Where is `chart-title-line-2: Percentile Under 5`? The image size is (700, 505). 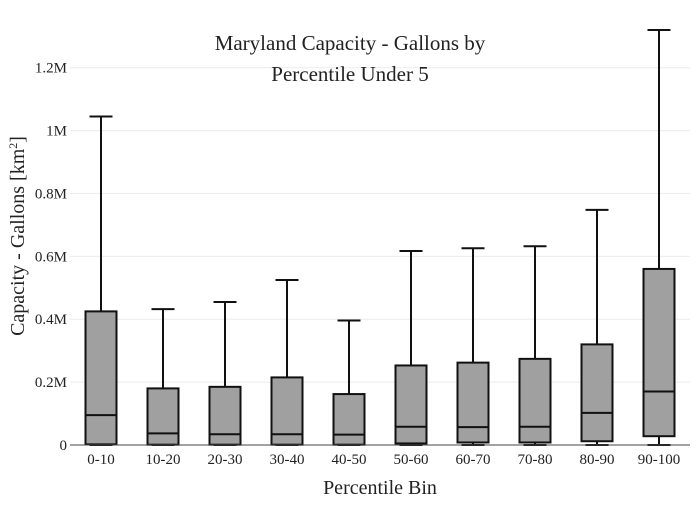
chart-title-line-2: Percentile Under 5 is located at coordinates (349, 74).